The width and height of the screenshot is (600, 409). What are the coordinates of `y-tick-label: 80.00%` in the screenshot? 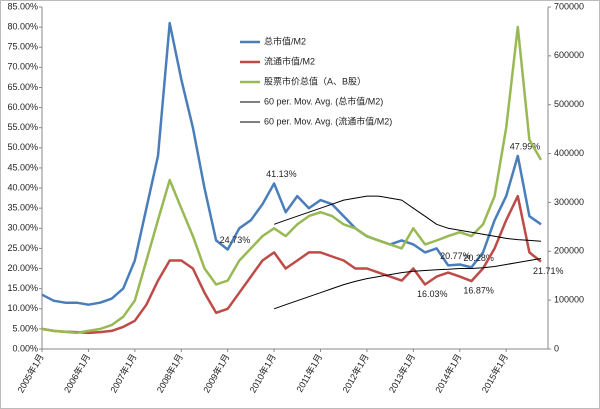 It's located at (22, 26).